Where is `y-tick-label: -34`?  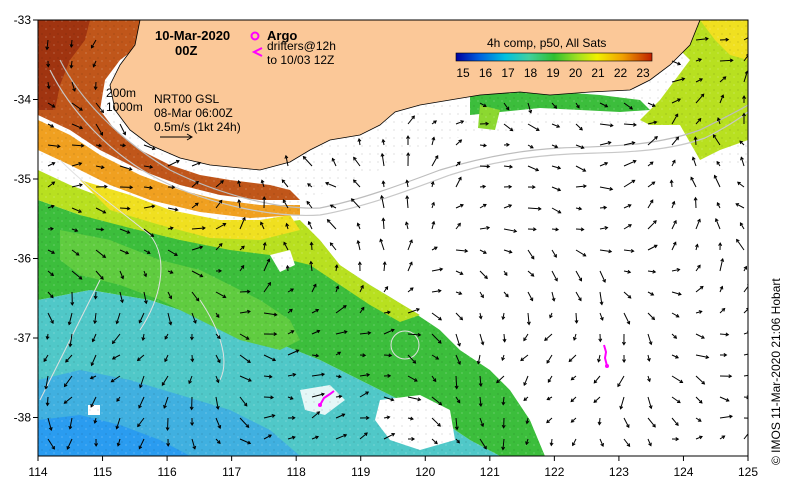
y-tick-label: -34 is located at coordinates (23, 100).